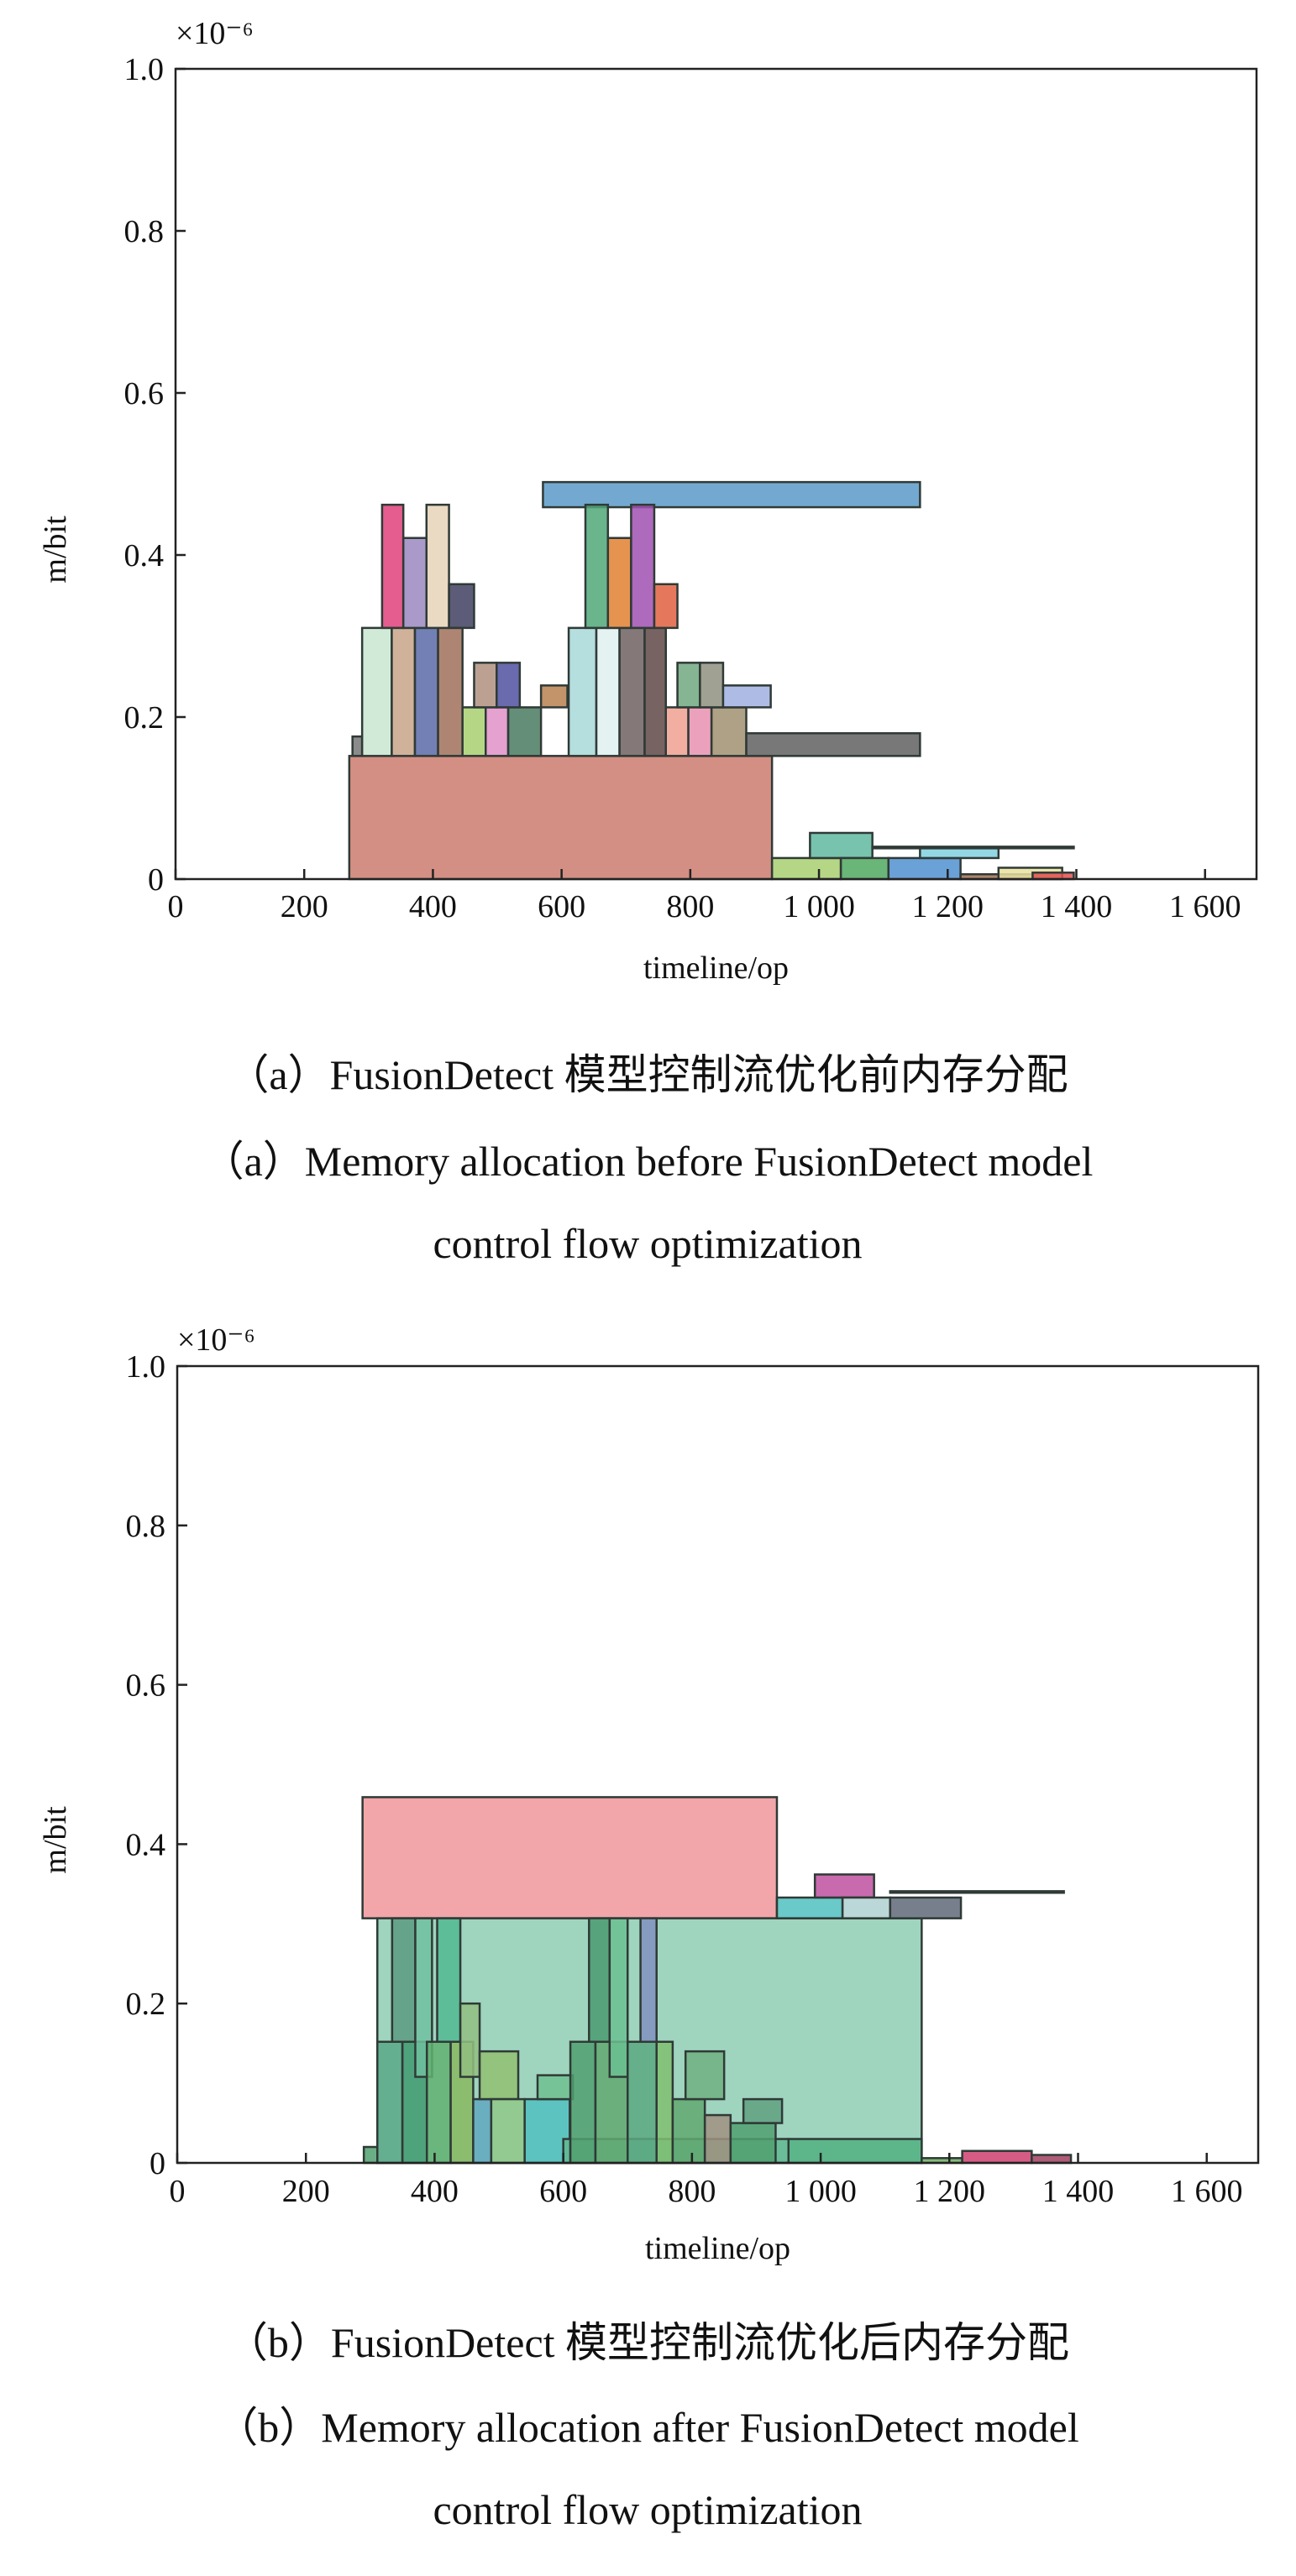  What do you see at coordinates (647, 1244) in the screenshot?
I see `caption-en: control flow optimization` at bounding box center [647, 1244].